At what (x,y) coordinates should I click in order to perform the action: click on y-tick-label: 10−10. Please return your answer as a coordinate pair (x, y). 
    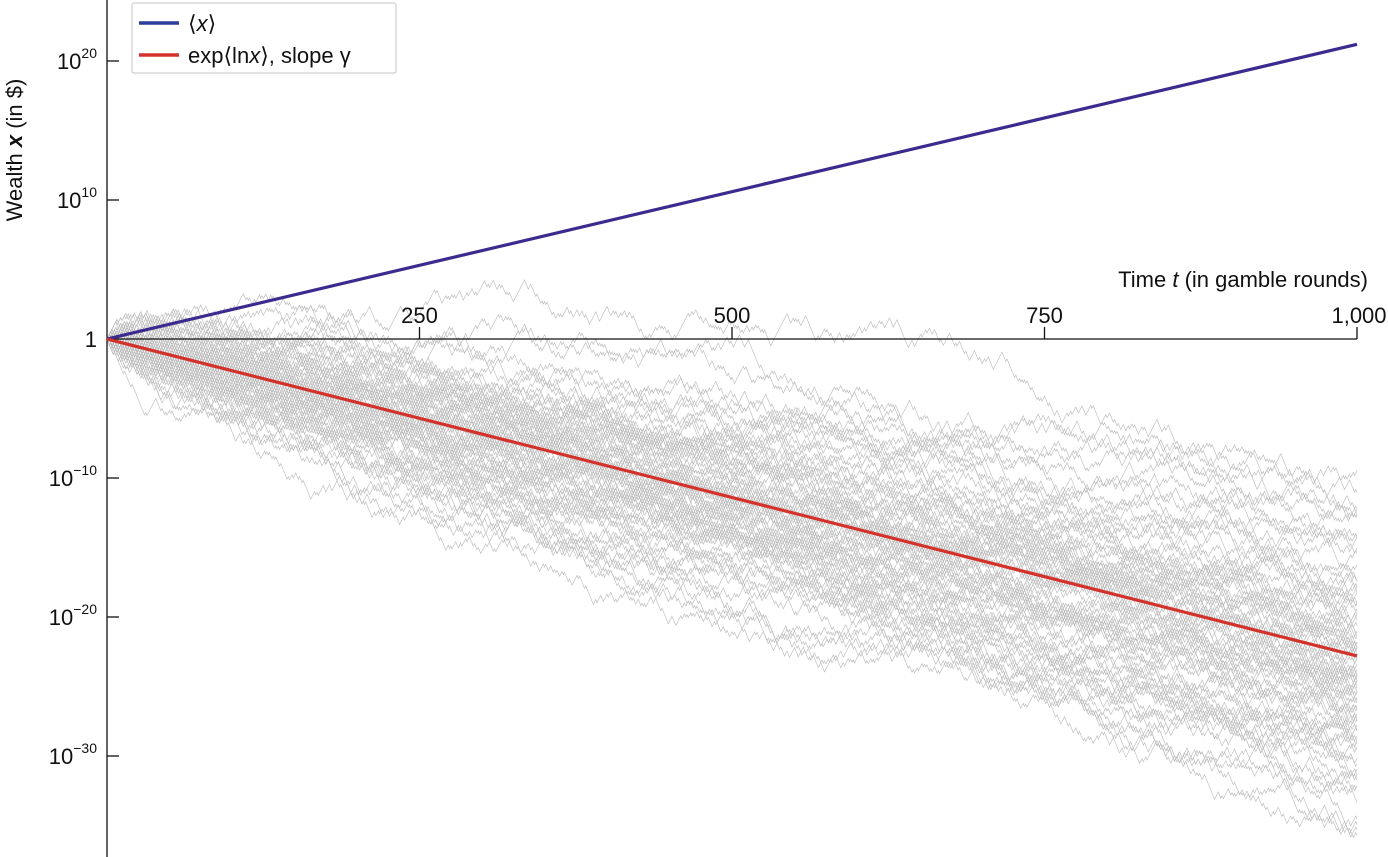
    Looking at the image, I should click on (73, 476).